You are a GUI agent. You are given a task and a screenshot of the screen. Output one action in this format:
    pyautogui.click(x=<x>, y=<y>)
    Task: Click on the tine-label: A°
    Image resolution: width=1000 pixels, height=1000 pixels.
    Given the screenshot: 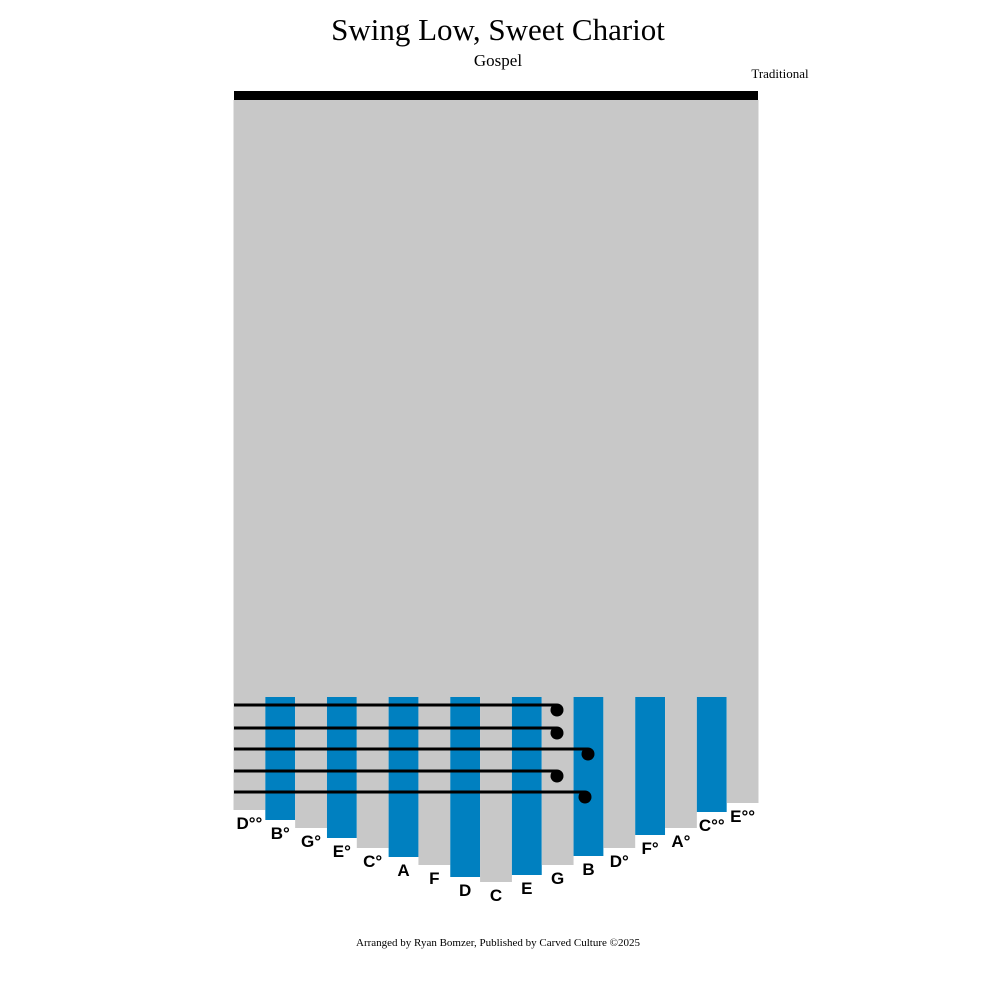 What is the action you would take?
    pyautogui.click(x=680, y=841)
    